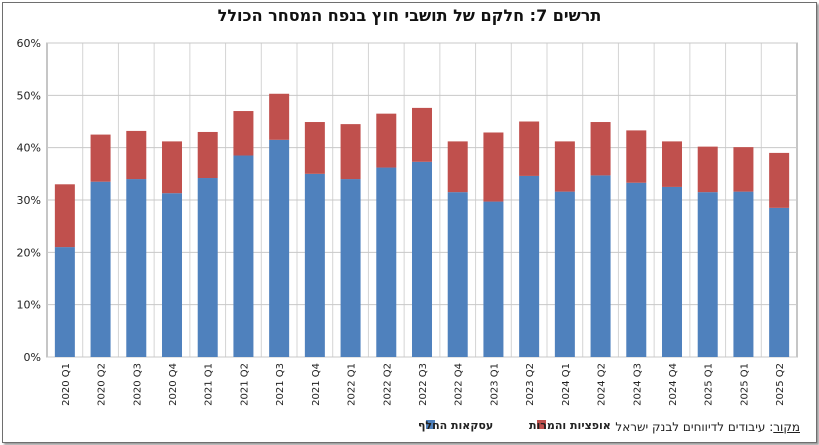 The height and width of the screenshot is (445, 819). What do you see at coordinates (137, 384) in the screenshot?
I see `x-tick-label: 2020 Q3` at bounding box center [137, 384].